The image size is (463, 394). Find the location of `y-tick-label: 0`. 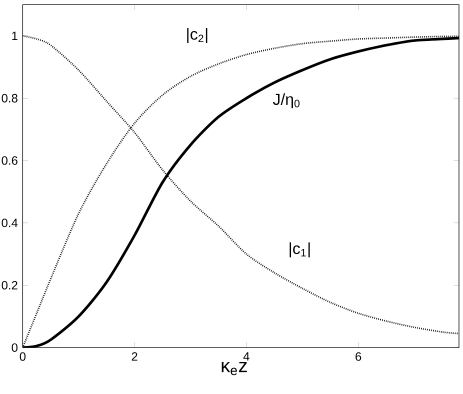

y-tick-label: 0 is located at coordinates (15, 347).